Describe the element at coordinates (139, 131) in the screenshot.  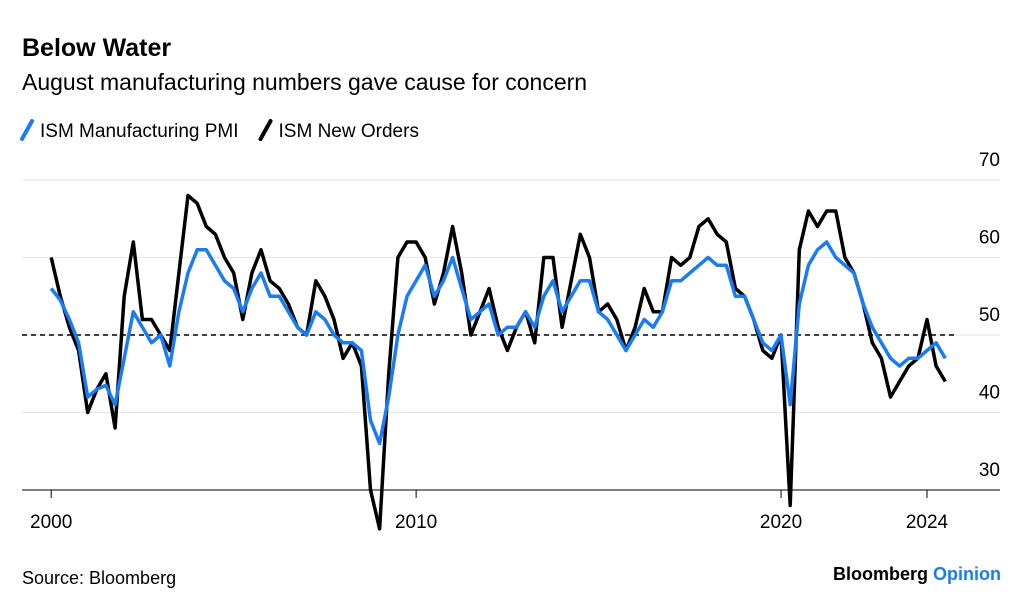
I see `legend-label: ISM Manufacturing PMI` at that location.